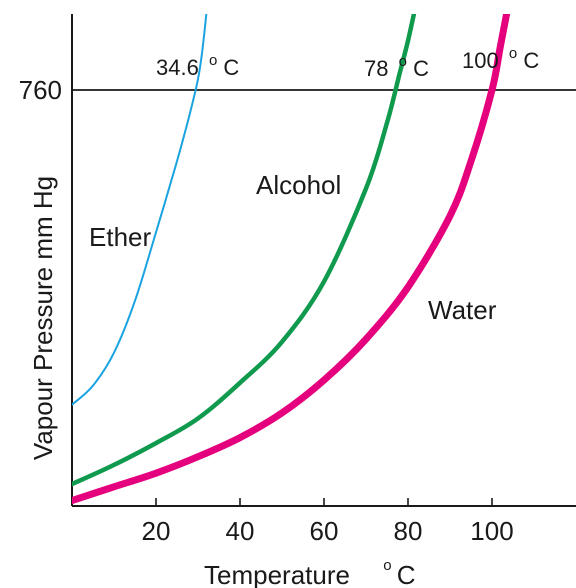 Image resolution: width=576 pixels, height=588 pixels. What do you see at coordinates (310, 567) in the screenshot?
I see `x-axis-title: Temperature o C` at bounding box center [310, 567].